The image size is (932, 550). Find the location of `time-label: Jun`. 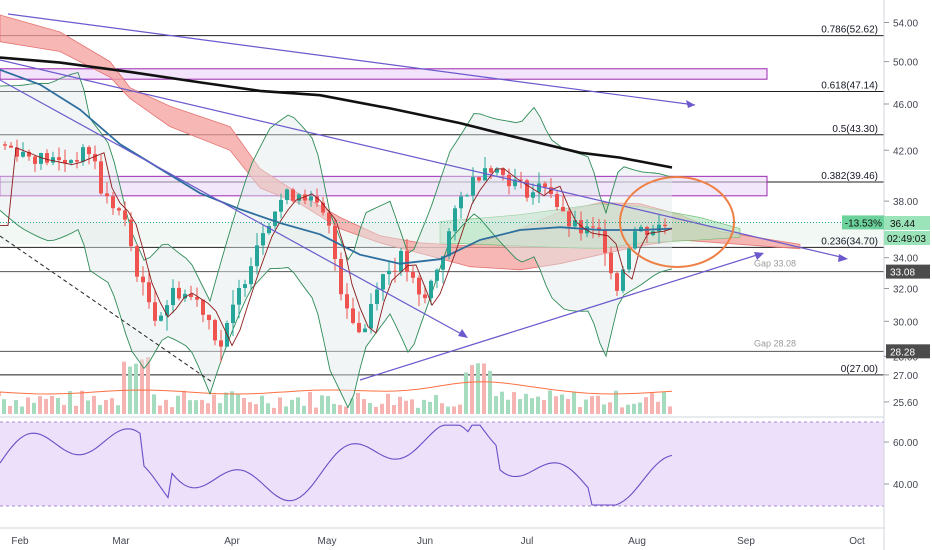

time-label: Jun is located at coordinates (425, 541).